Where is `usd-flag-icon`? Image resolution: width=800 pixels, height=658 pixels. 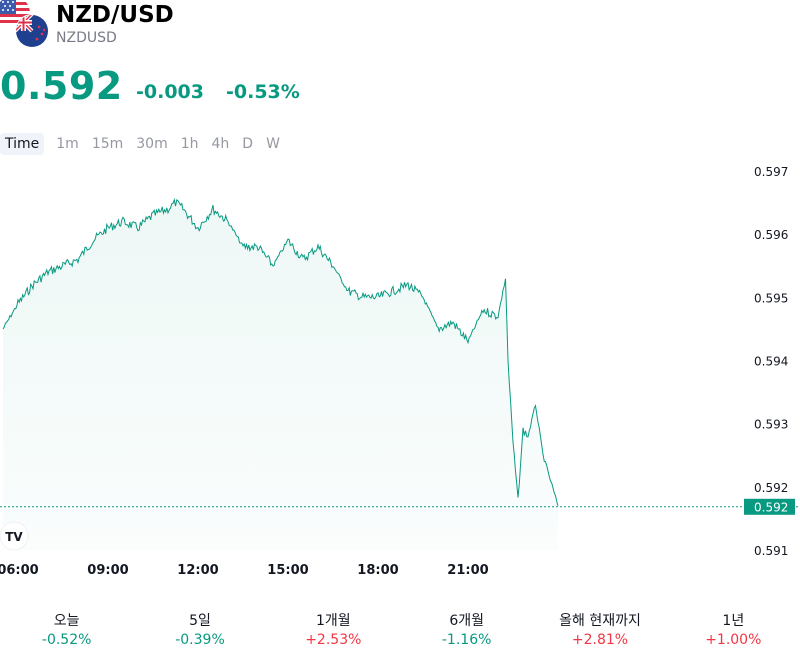
usd-flag-icon is located at coordinates (15, 15).